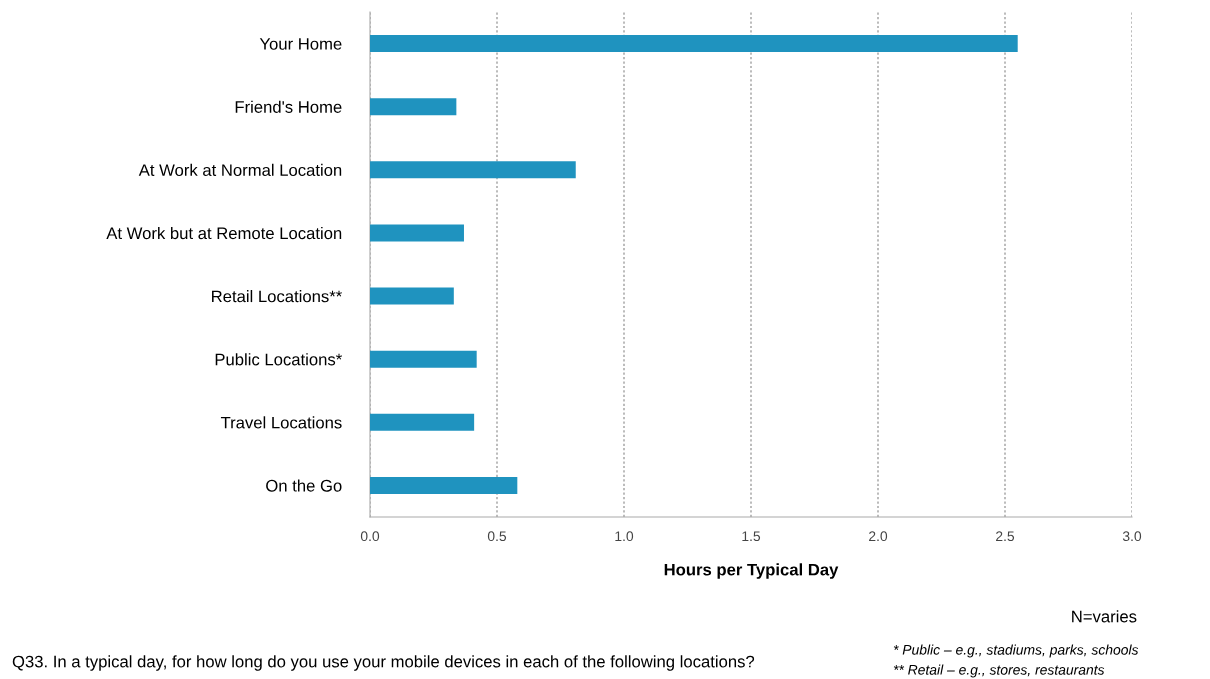  What do you see at coordinates (751, 536) in the screenshot?
I see `x-tick-label: 1.5` at bounding box center [751, 536].